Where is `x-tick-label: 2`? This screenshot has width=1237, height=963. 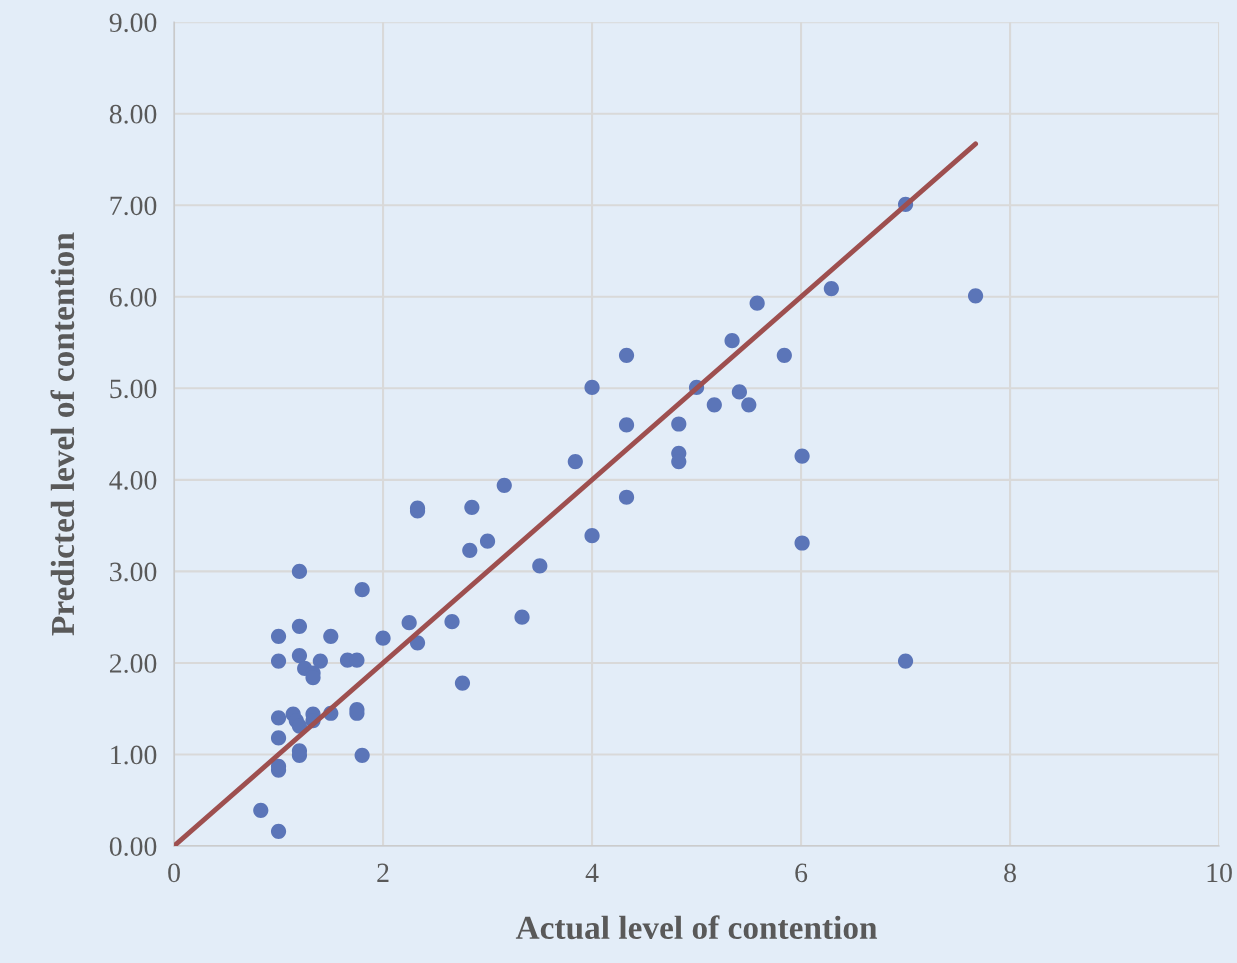
x-tick-label: 2 is located at coordinates (383, 872).